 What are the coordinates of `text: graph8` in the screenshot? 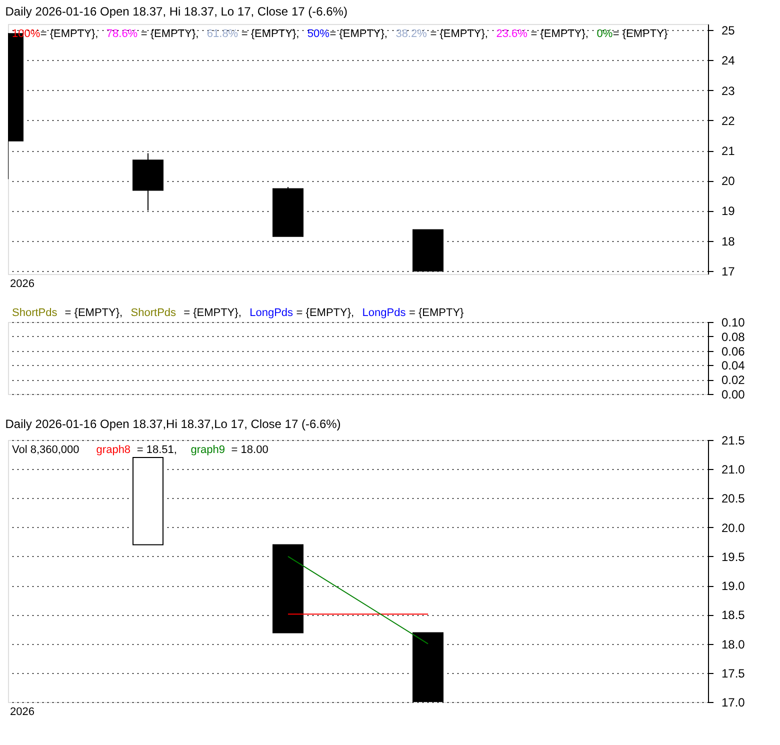 It's located at (113, 450).